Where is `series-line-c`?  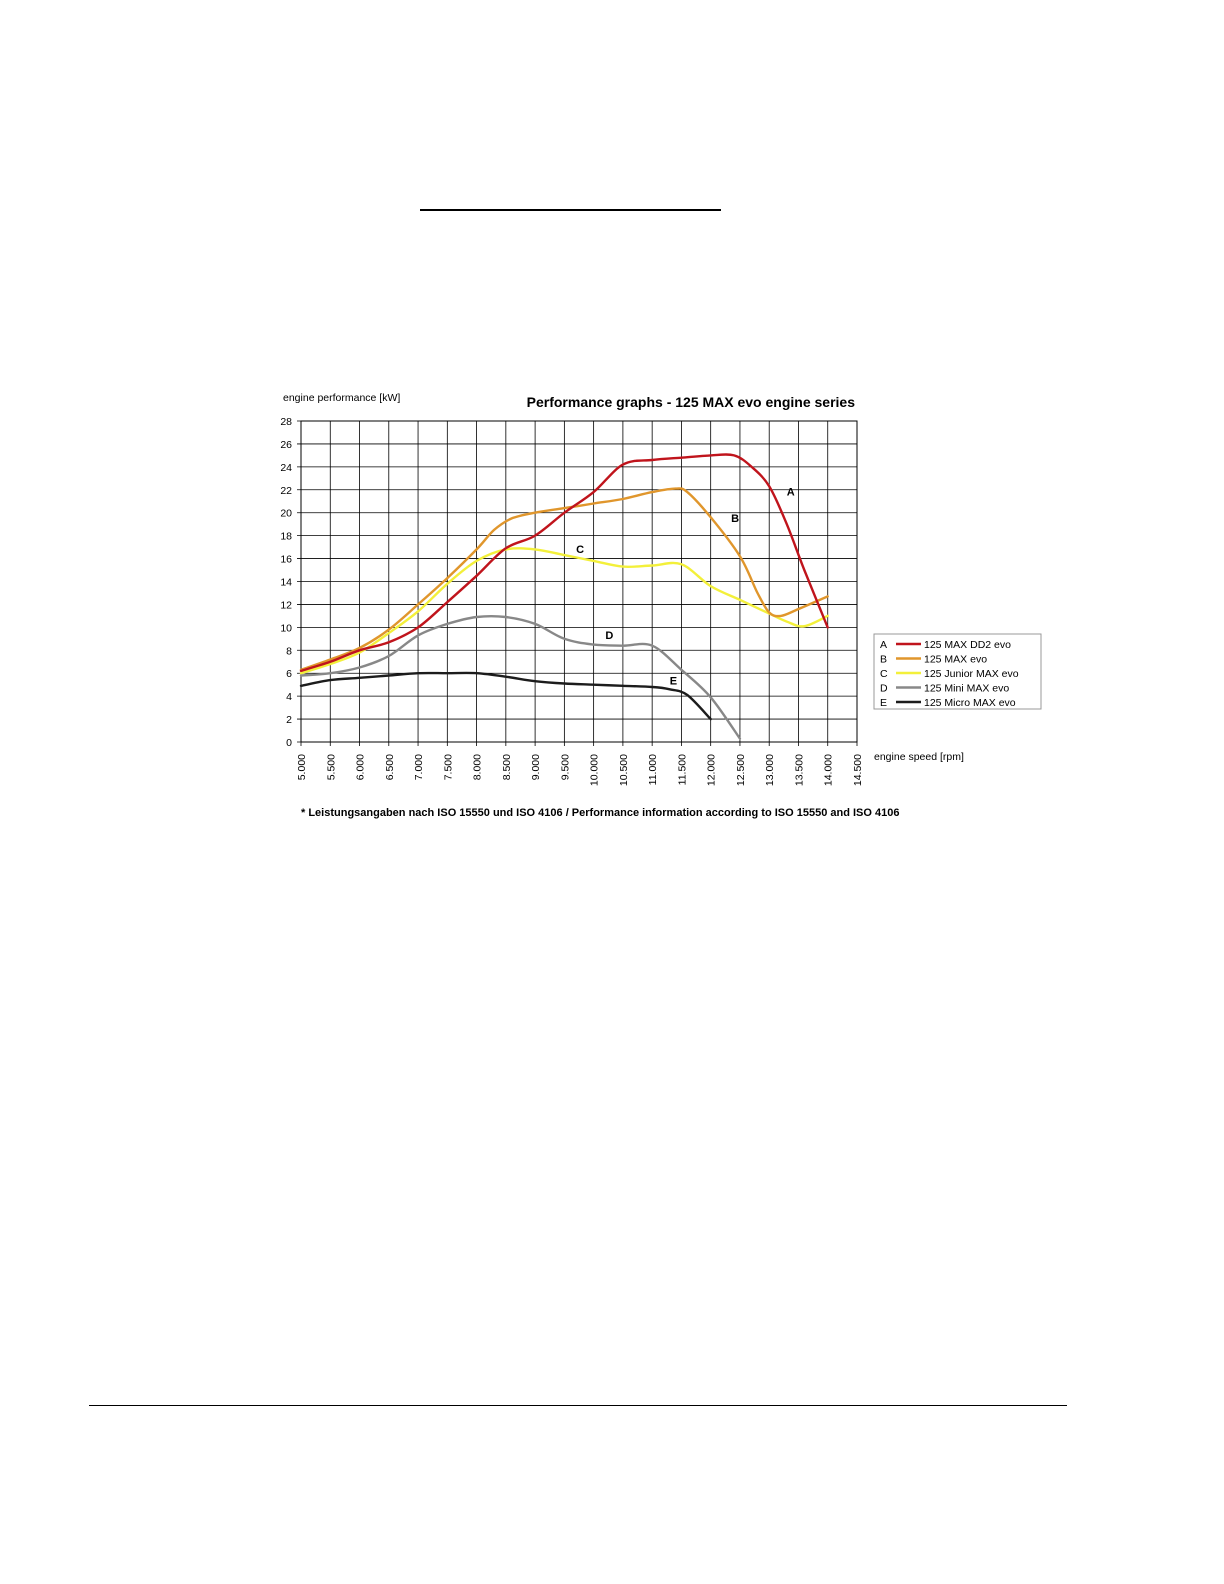 series-line-c is located at coordinates (564, 611).